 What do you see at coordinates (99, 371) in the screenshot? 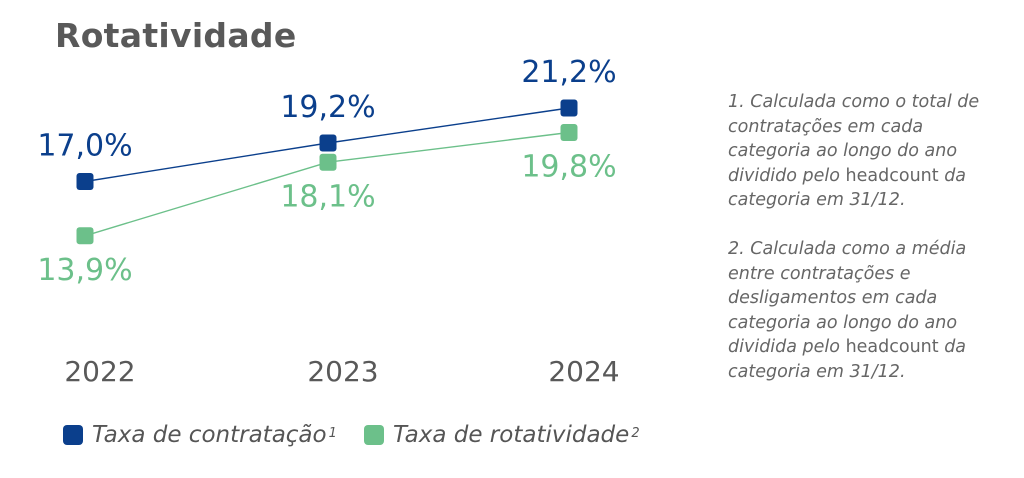
I see `x-tick-label-2022: 2022` at bounding box center [99, 371].